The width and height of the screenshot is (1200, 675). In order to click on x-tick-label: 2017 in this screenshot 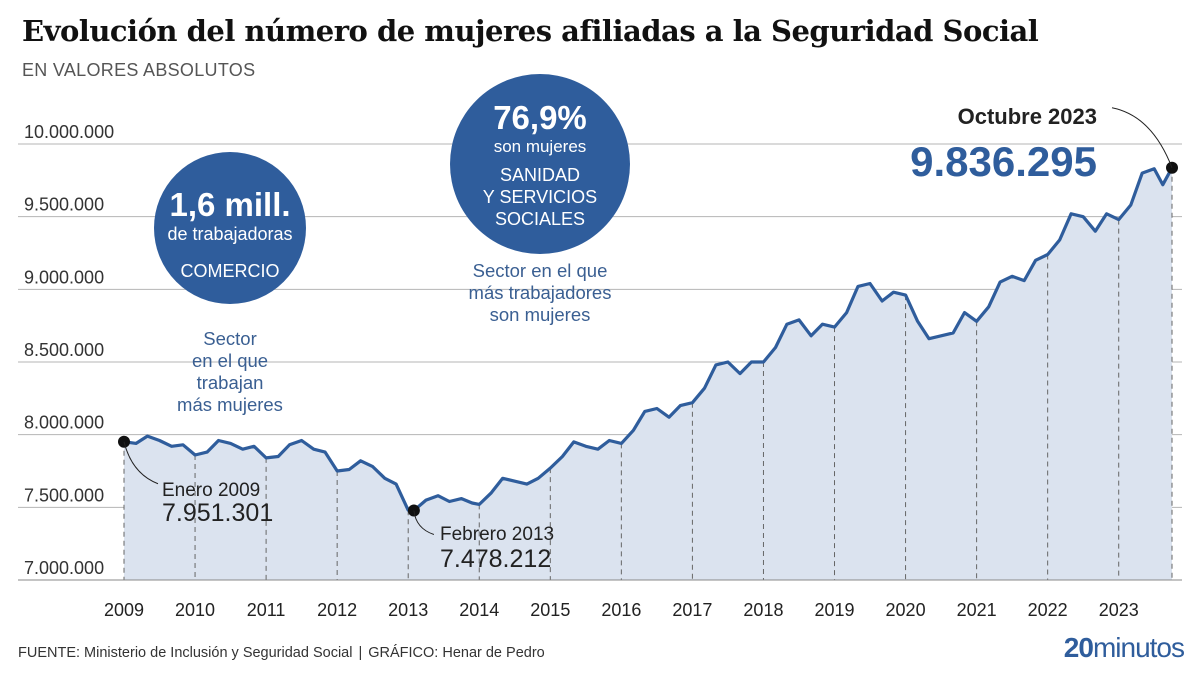, I will do `click(692, 610)`.